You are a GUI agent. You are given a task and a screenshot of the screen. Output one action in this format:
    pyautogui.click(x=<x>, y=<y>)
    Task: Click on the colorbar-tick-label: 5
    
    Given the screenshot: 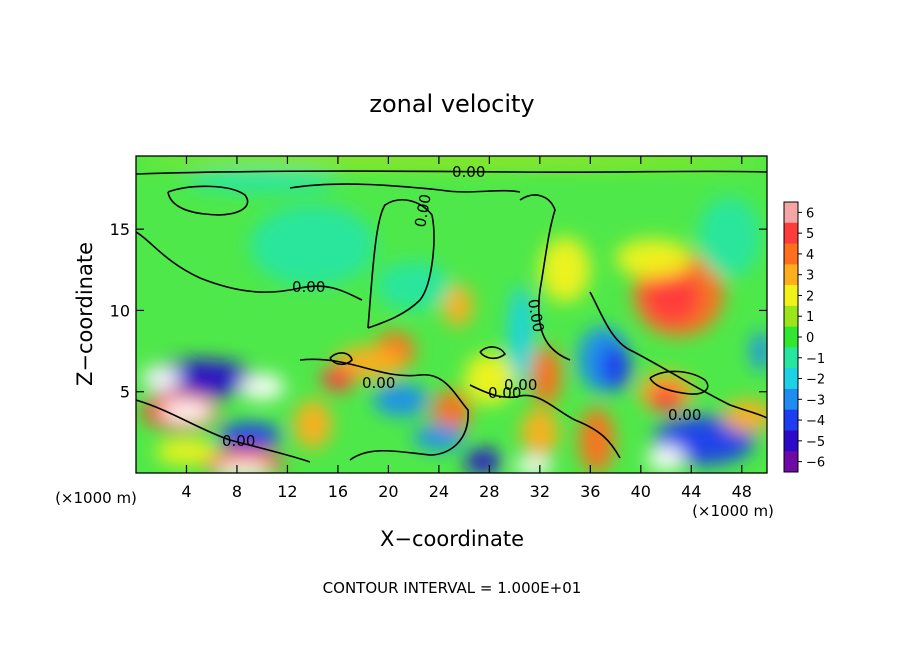 What is the action you would take?
    pyautogui.click(x=810, y=234)
    